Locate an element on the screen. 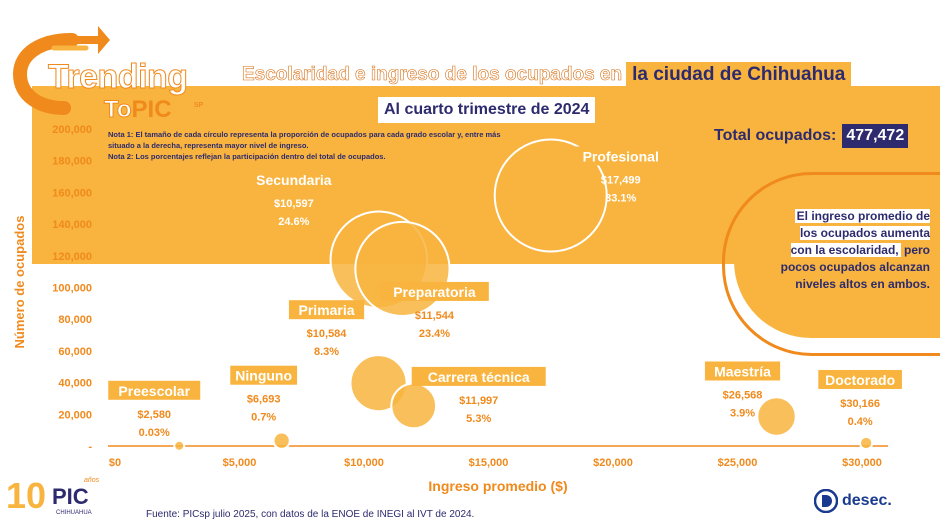 The width and height of the screenshot is (940, 528). share-label: 0.7% is located at coordinates (263, 418).